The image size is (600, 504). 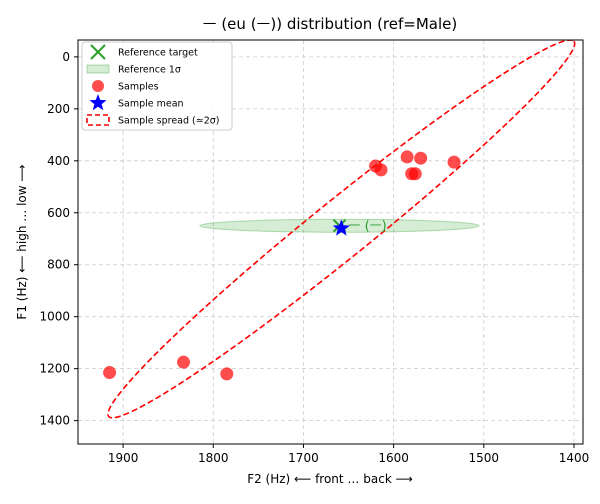 What do you see at coordinates (123, 458) in the screenshot?
I see `x-tick-label: 1900` at bounding box center [123, 458].